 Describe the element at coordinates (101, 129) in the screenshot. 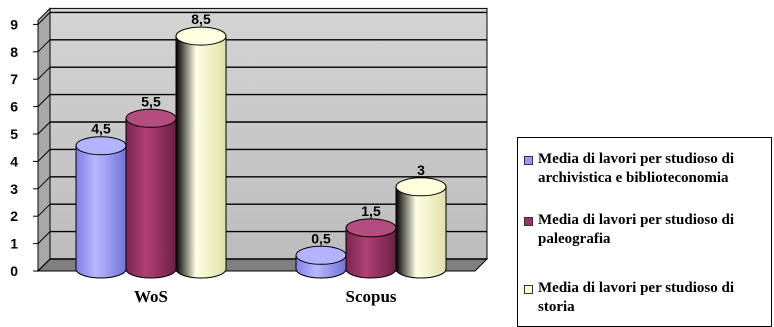

I see `data-label: 4,5` at that location.